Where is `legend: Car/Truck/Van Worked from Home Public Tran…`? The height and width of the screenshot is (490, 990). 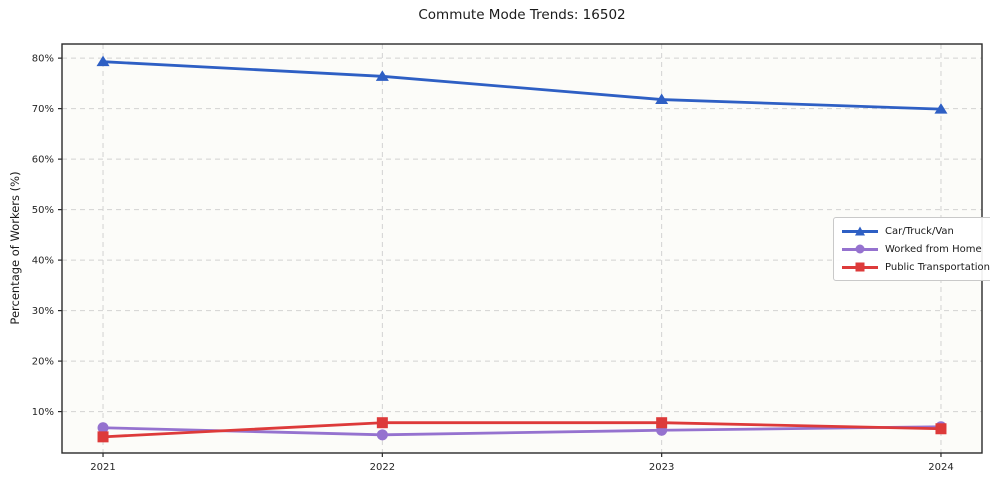
legend: Car/Truck/Van Worked from Home Public Tran… is located at coordinates (911, 249).